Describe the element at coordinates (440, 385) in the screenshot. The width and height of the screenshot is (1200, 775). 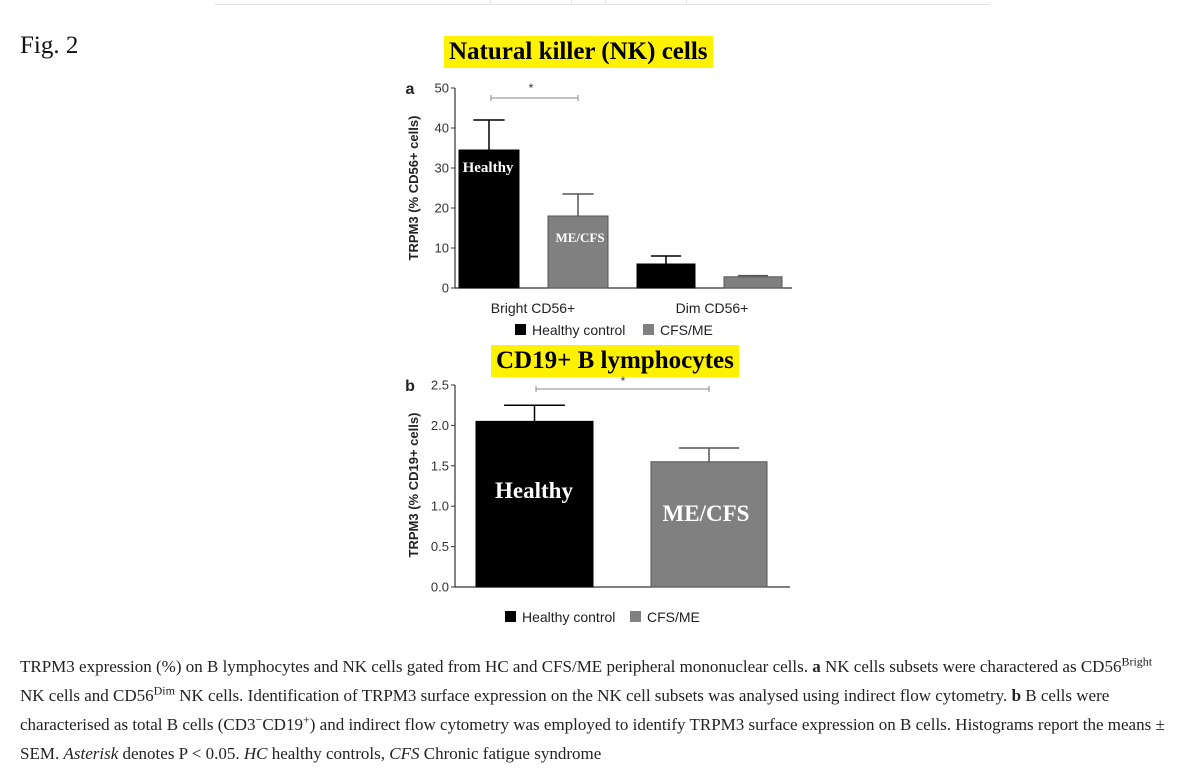
I see `y-tick-label: 2.5` at that location.